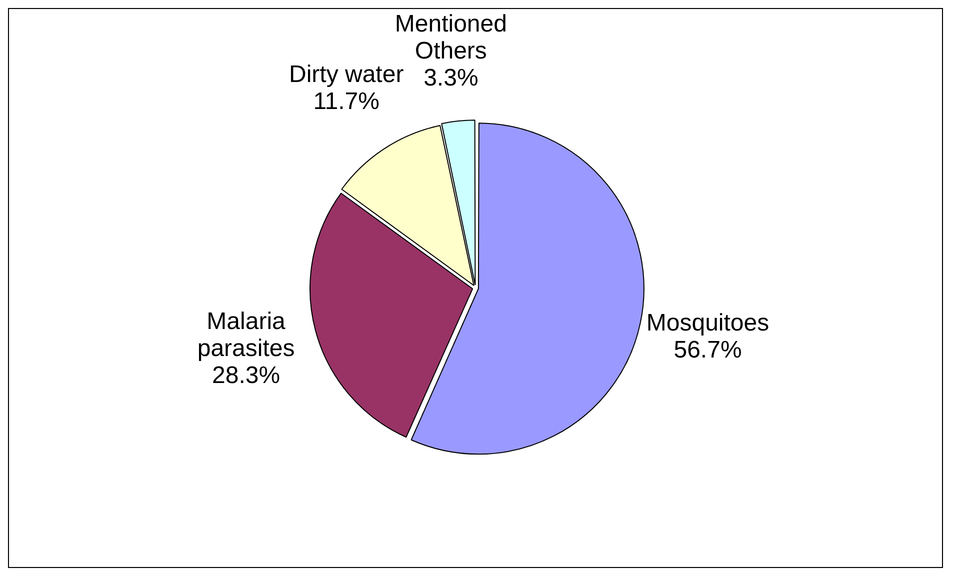  What do you see at coordinates (451, 78) in the screenshot?
I see `data-label: 3.3%` at bounding box center [451, 78].